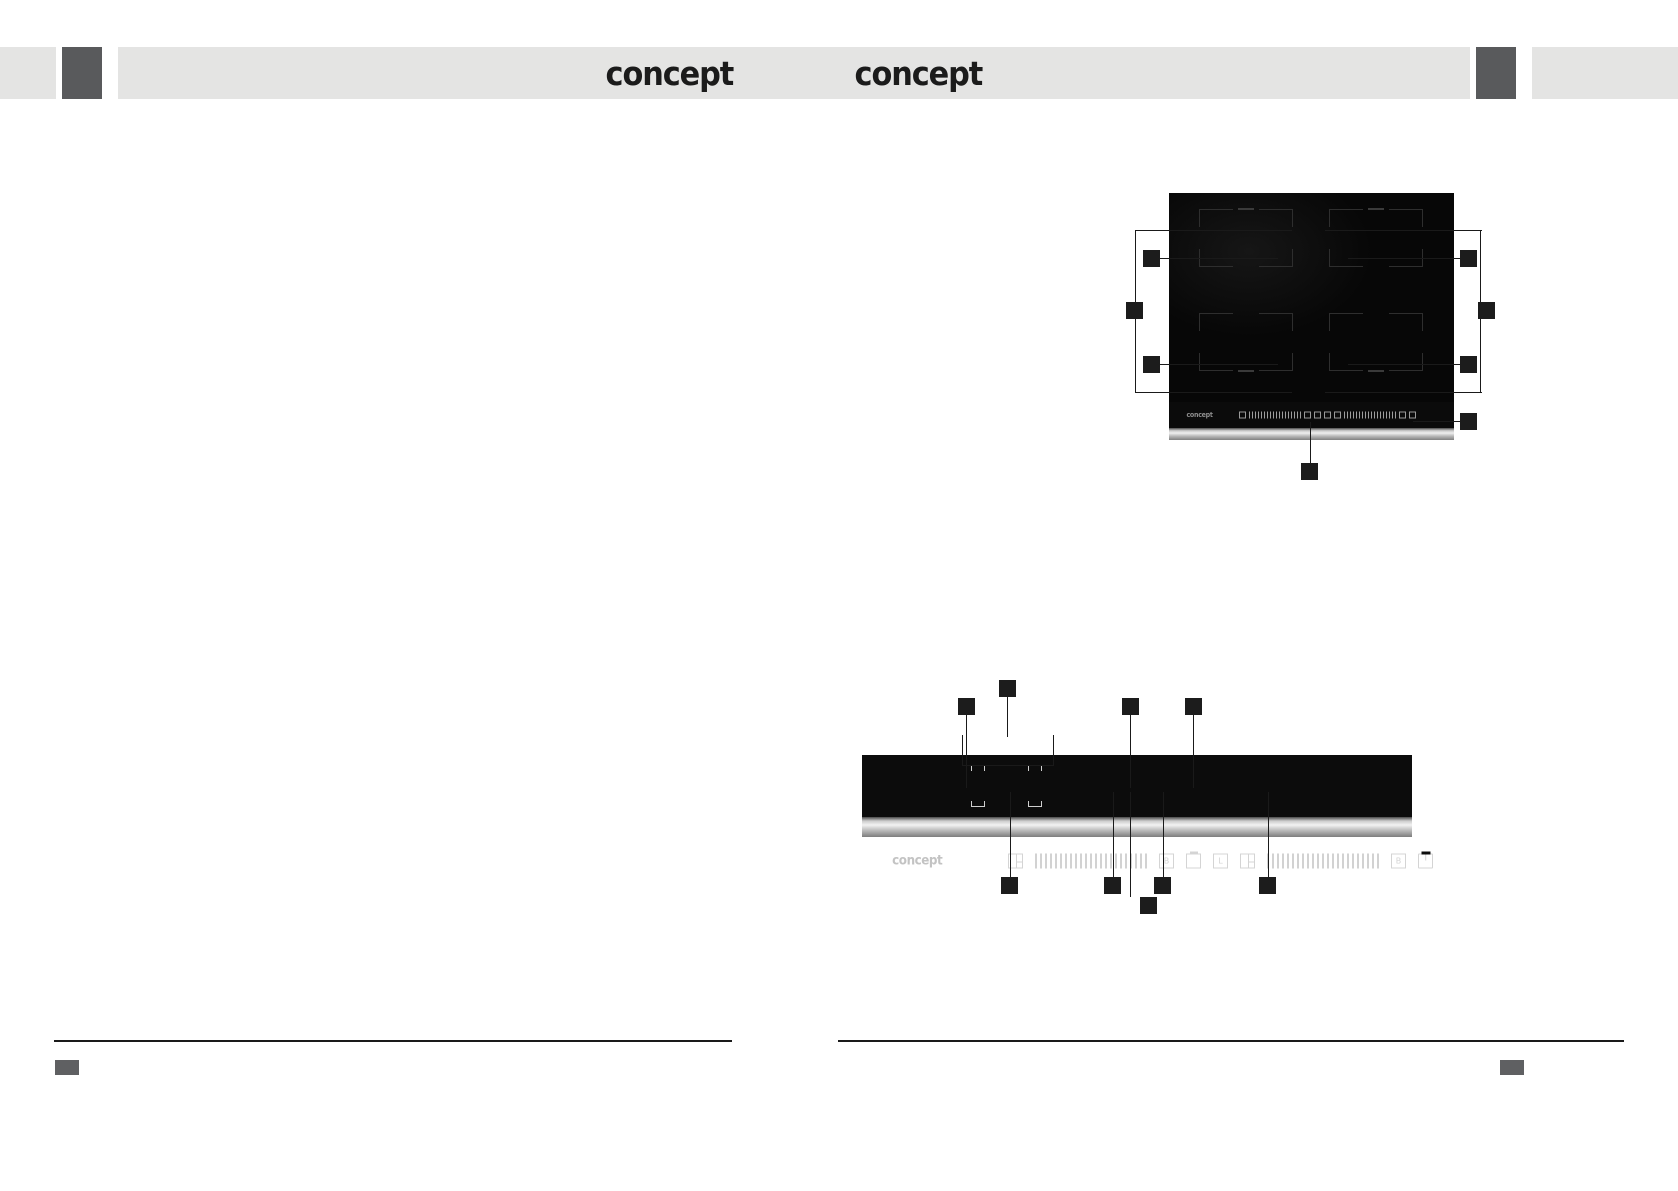 Image resolution: width=1678 pixels, height=1191 pixels. Describe the element at coordinates (1218, 258) in the screenshot. I see `leader-left-upper` at that location.